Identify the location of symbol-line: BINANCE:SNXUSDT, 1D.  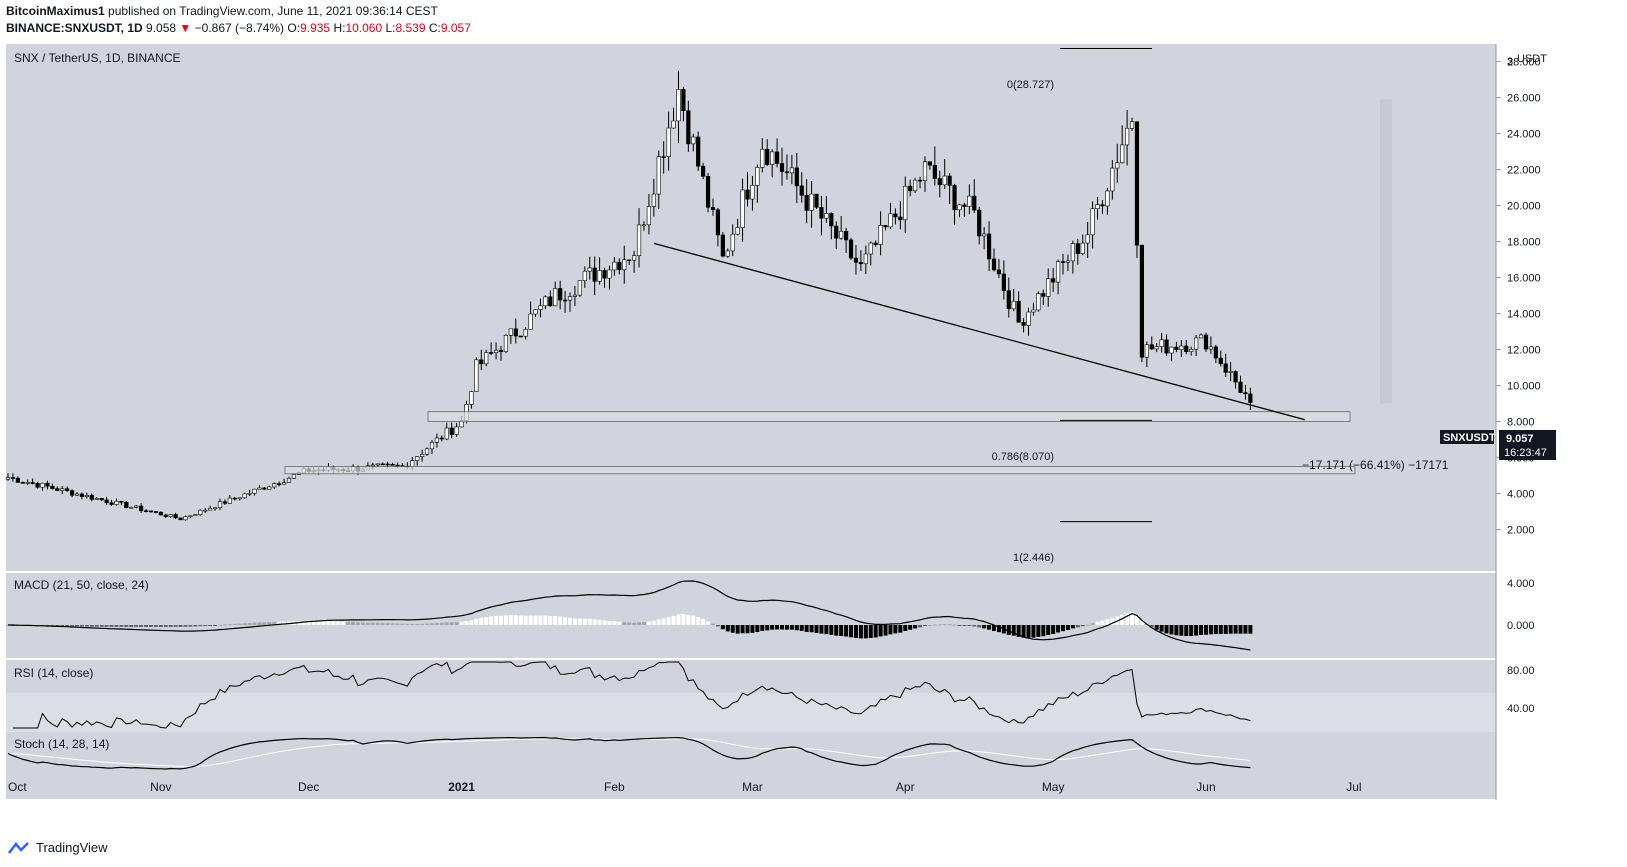
(74, 28).